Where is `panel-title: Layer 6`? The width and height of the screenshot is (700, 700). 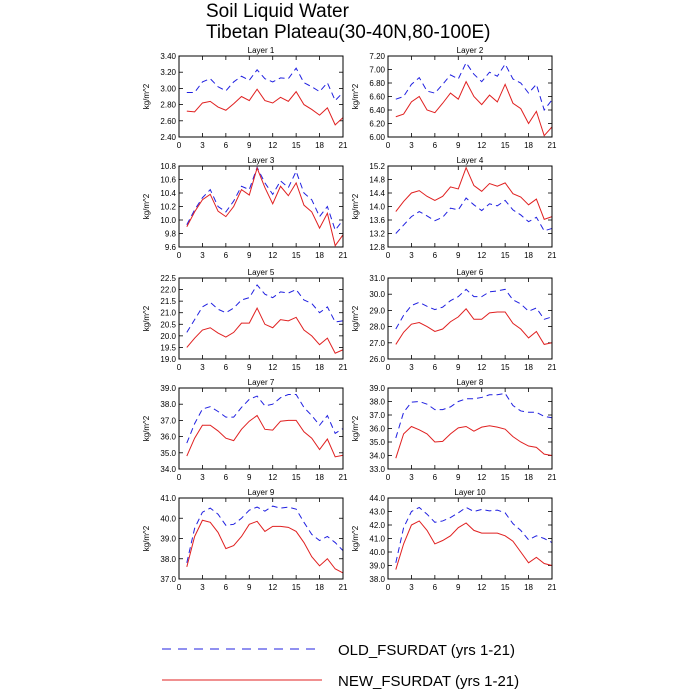
panel-title: Layer 6 is located at coordinates (470, 272).